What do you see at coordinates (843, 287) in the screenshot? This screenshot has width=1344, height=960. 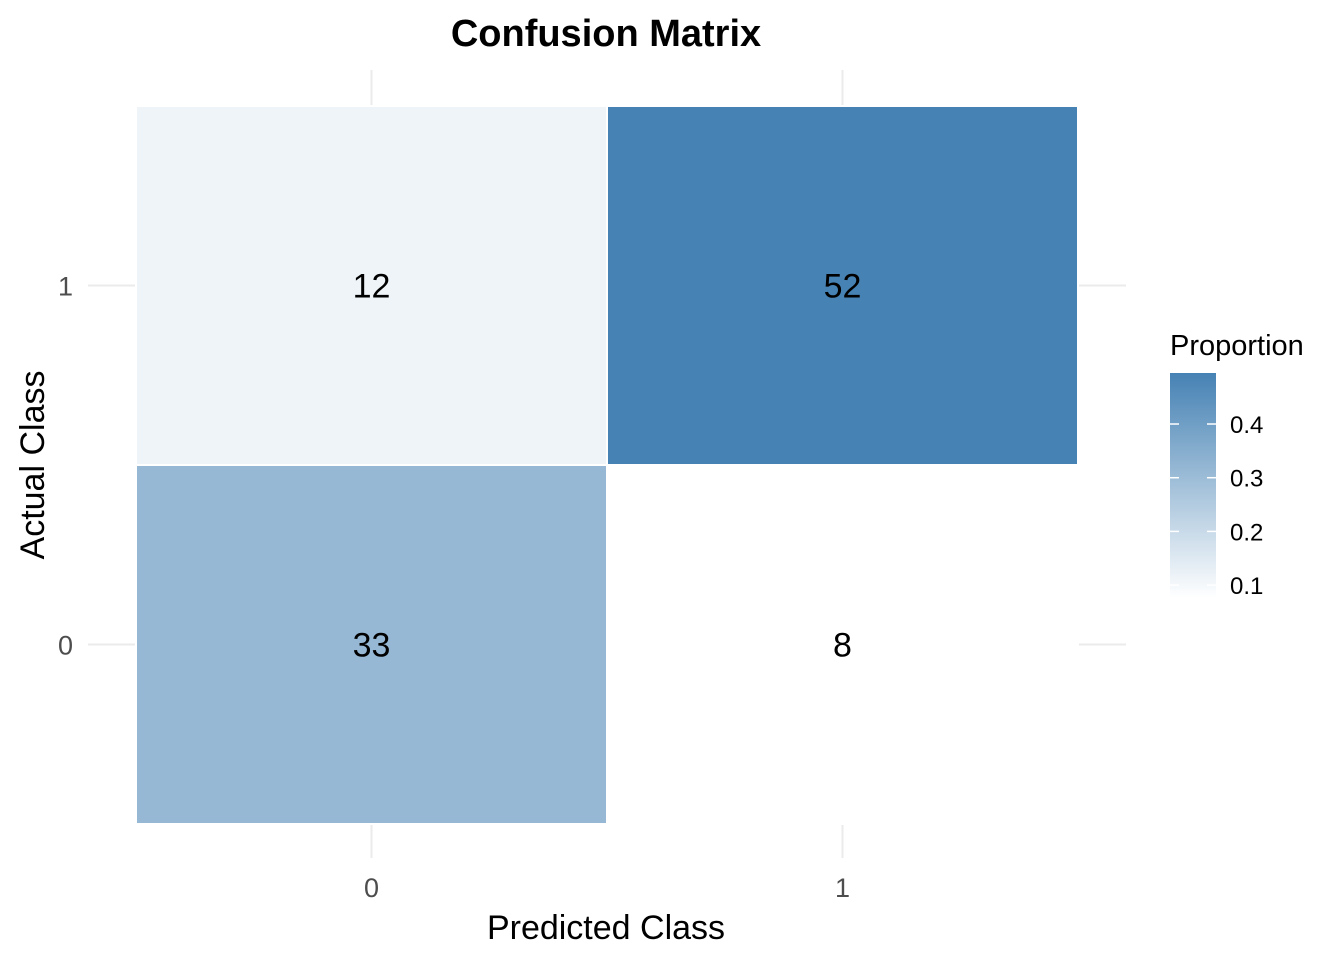 I see `cell-count-label: 52` at bounding box center [843, 287].